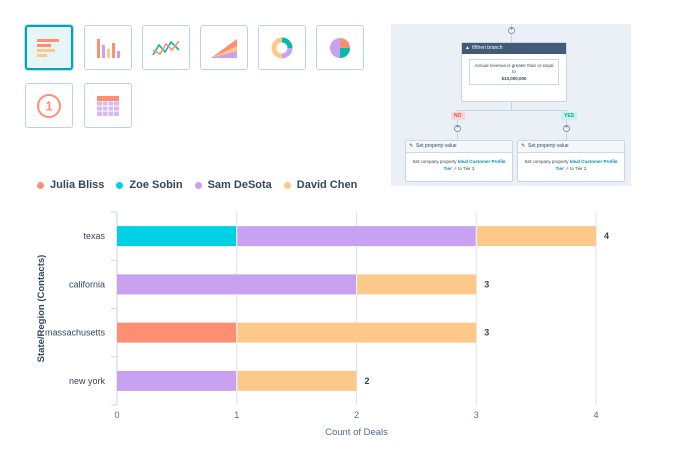 The height and width of the screenshot is (451, 686). I want to click on tier-value: to Tier 3, so click(466, 168).